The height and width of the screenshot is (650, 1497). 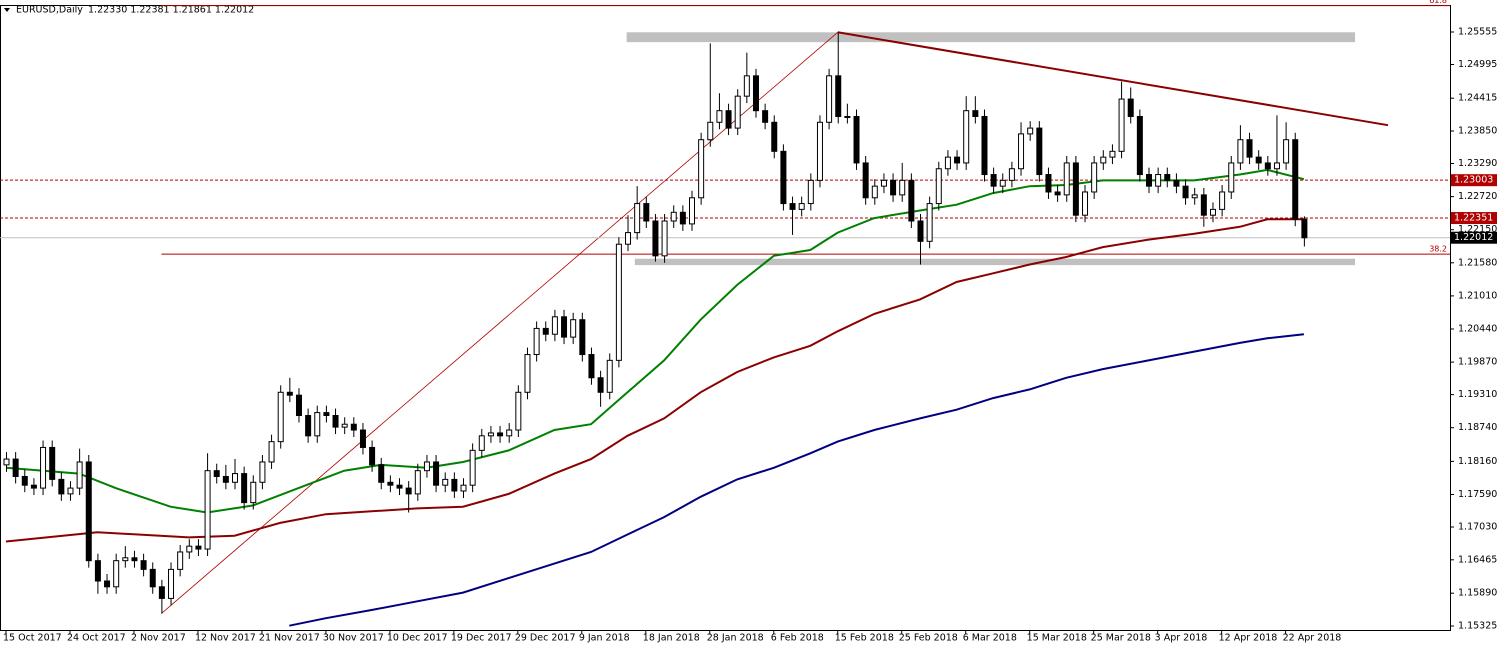 What do you see at coordinates (1438, 2) in the screenshot?
I see `fib-label: 61.8` at bounding box center [1438, 2].